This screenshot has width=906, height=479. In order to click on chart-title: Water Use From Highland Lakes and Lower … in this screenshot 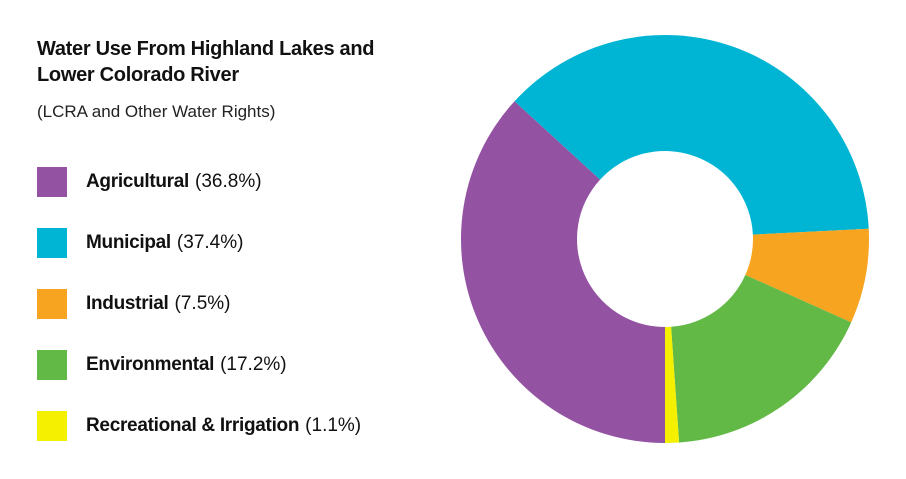, I will do `click(206, 62)`.